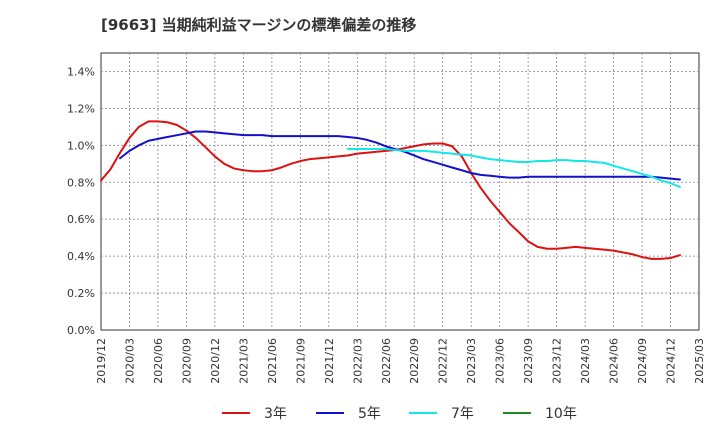  What do you see at coordinates (215, 361) in the screenshot?
I see `x-tick-label: 2020/12` at bounding box center [215, 361].